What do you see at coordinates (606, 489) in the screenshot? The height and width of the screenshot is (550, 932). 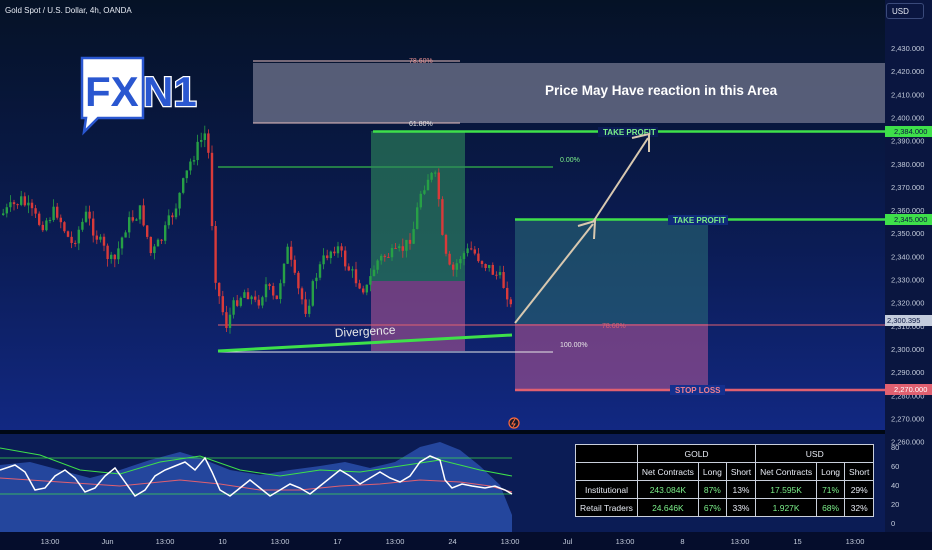 I see `table-row-label: Institutional` at bounding box center [606, 489].